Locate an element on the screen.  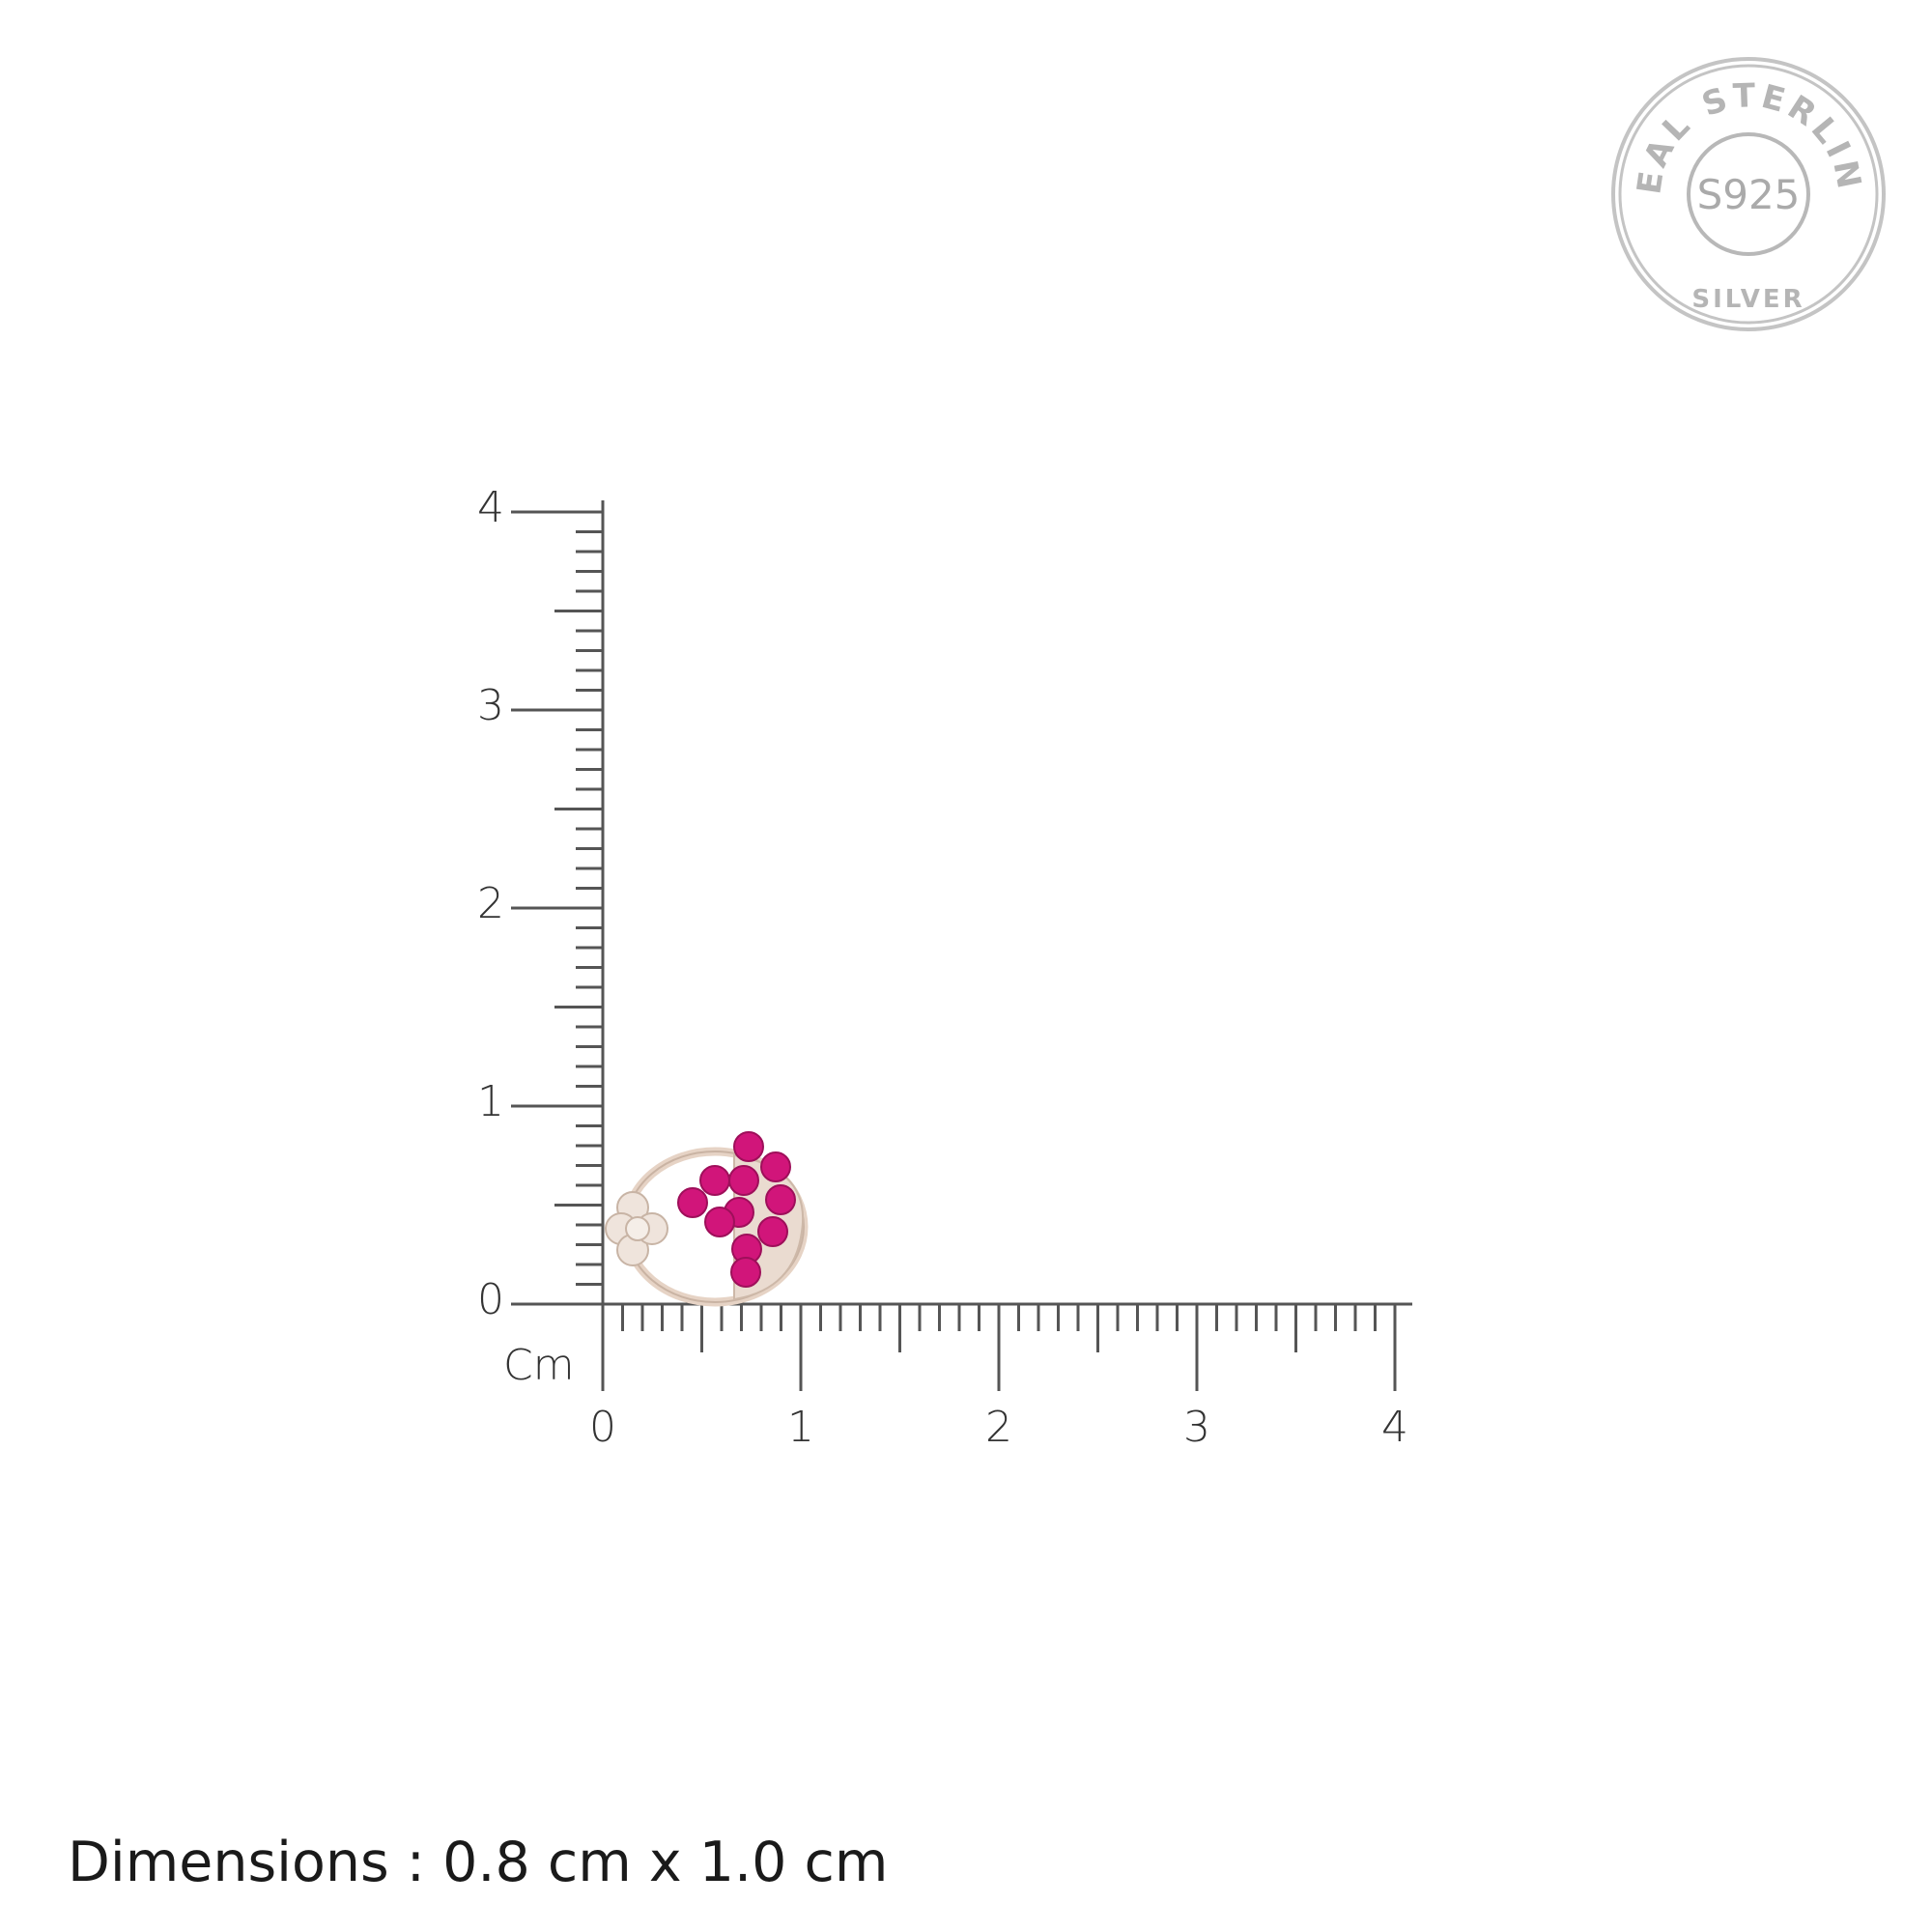
unit-label: Cm is located at coordinates (539, 1365).